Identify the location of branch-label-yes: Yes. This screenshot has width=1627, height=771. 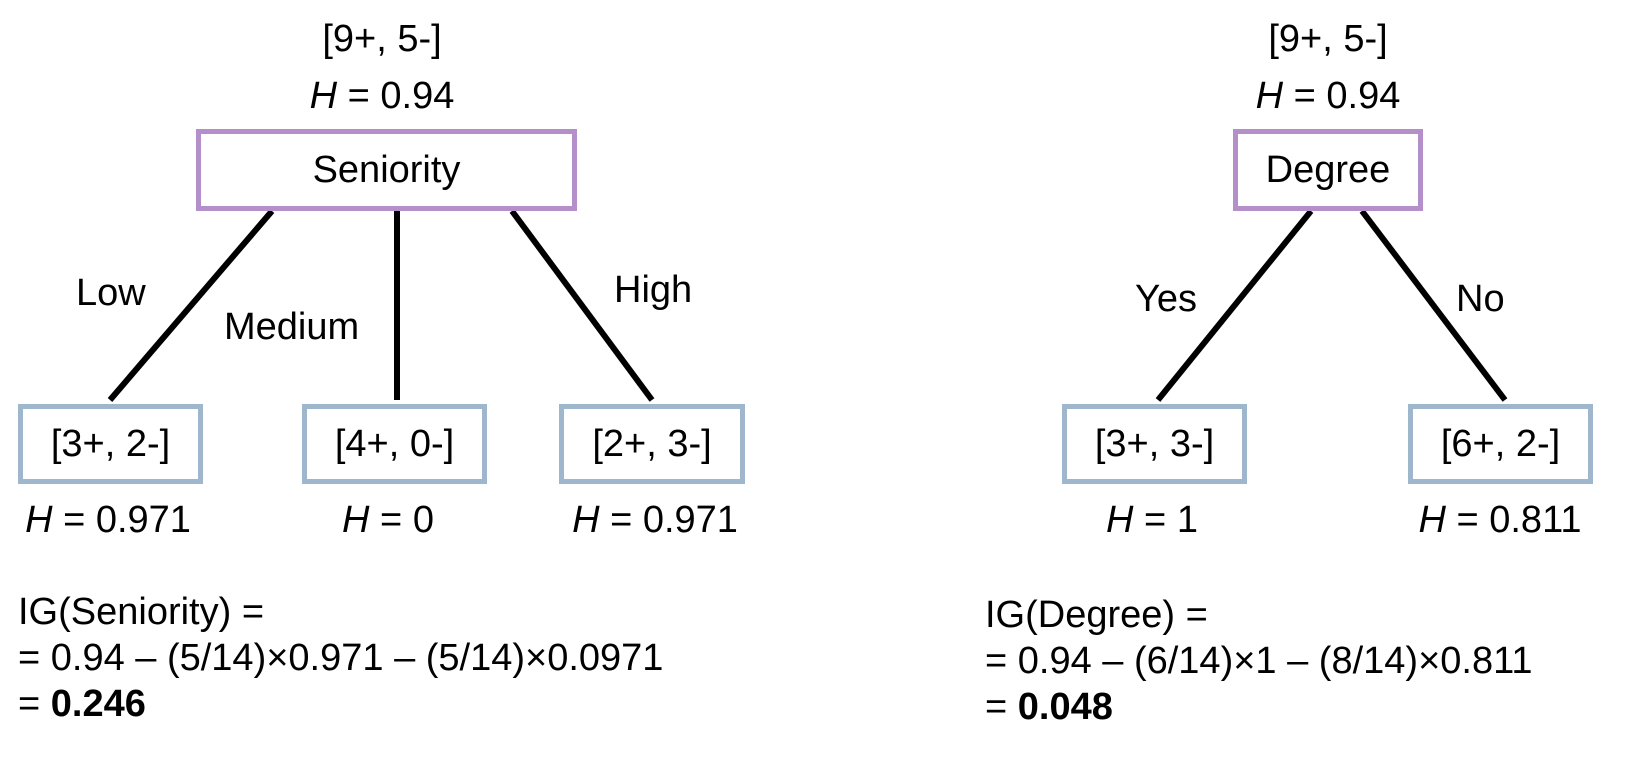
(1166, 299).